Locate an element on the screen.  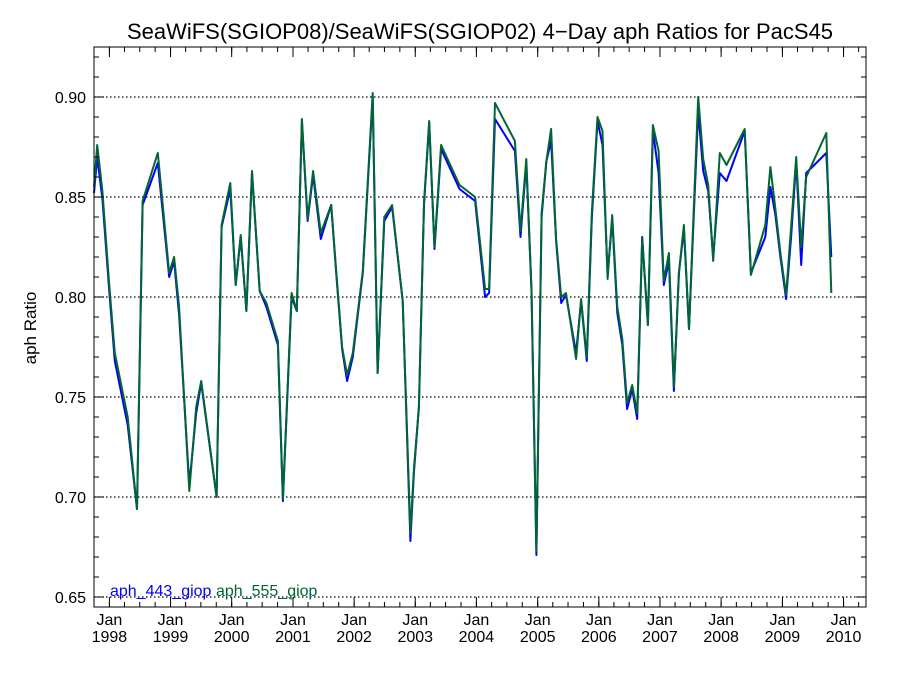
x-tick-year: 2003 is located at coordinates (415, 637).